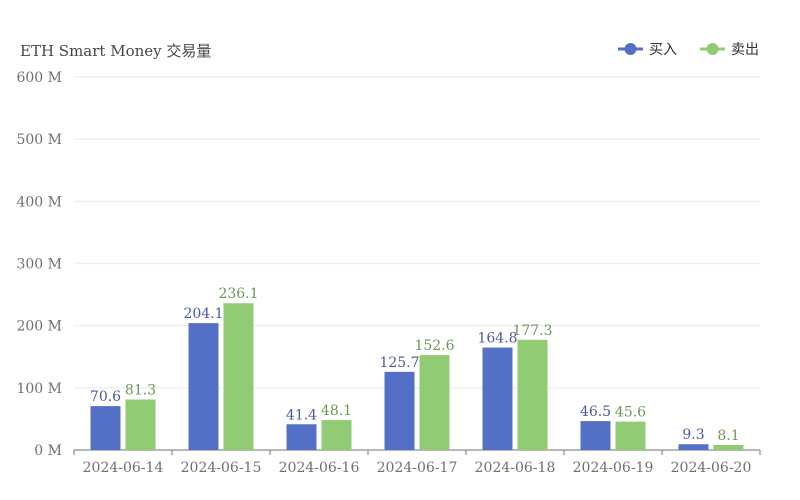 The height and width of the screenshot is (500, 800). Describe the element at coordinates (711, 468) in the screenshot. I see `x-tick-label: 2024-06-20` at that location.